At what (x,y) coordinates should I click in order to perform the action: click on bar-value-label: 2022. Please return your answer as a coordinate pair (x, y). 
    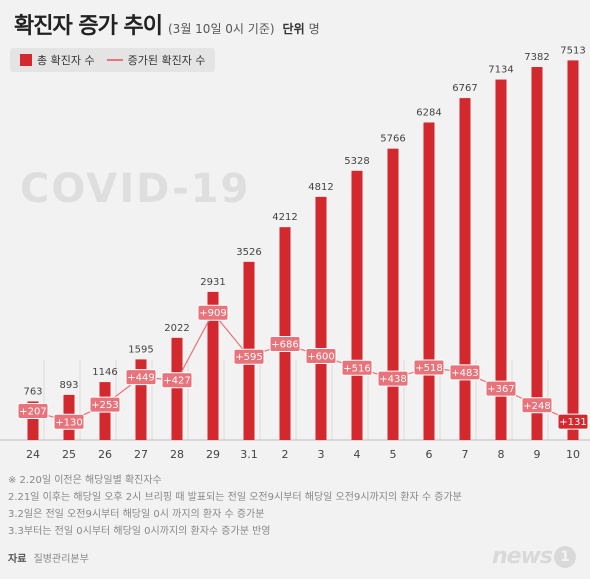
    Looking at the image, I should click on (176, 328).